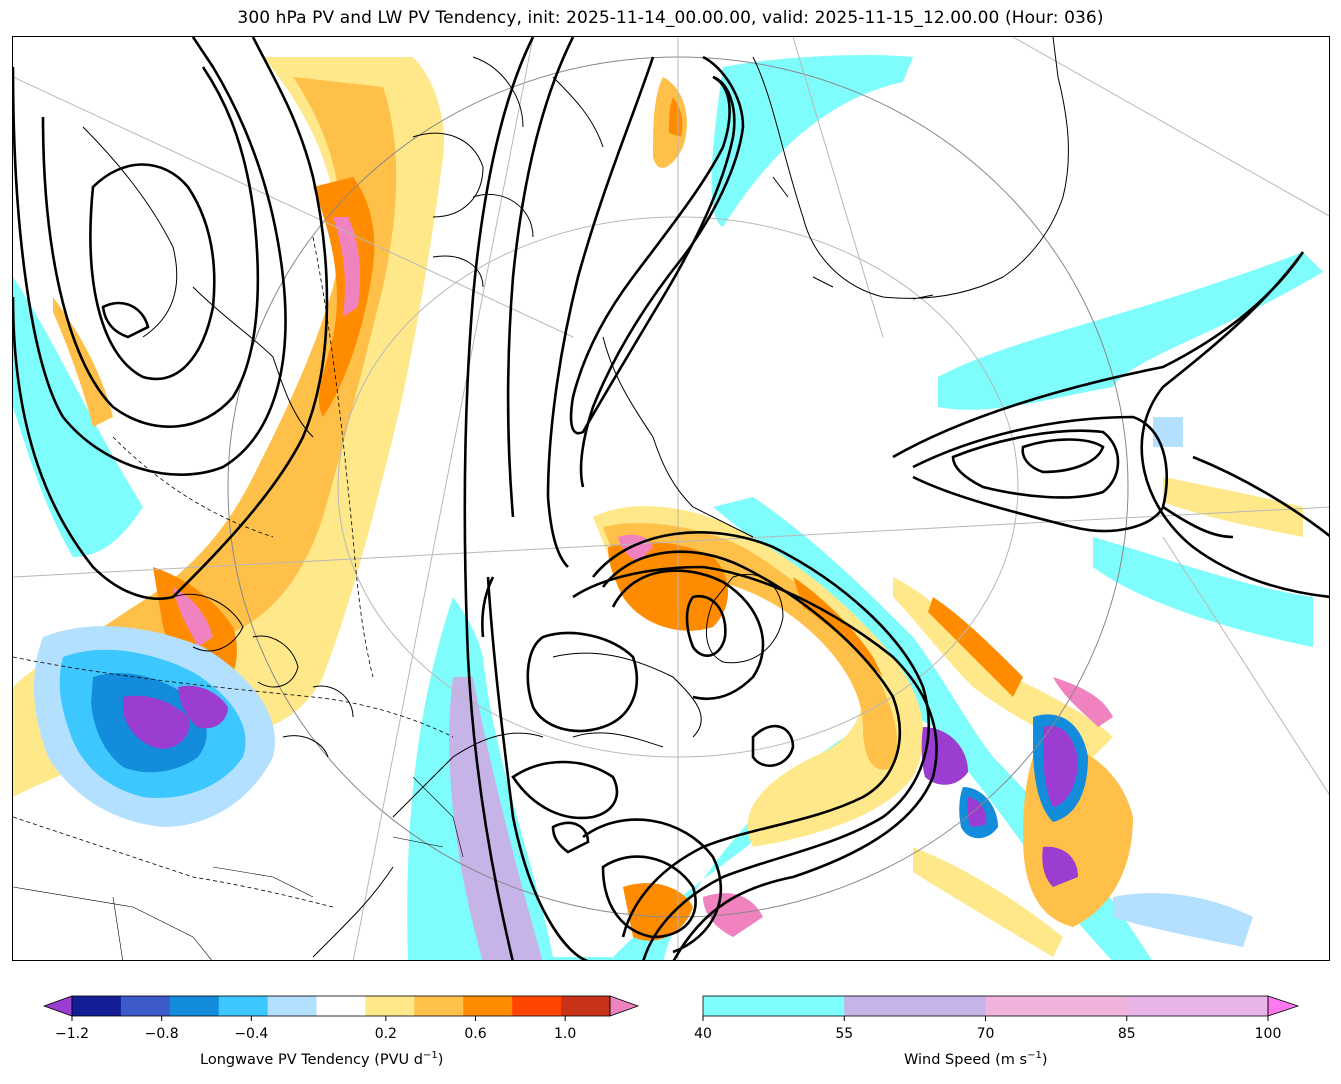  I want to click on pv-contour-gulf, so click(582, 682).